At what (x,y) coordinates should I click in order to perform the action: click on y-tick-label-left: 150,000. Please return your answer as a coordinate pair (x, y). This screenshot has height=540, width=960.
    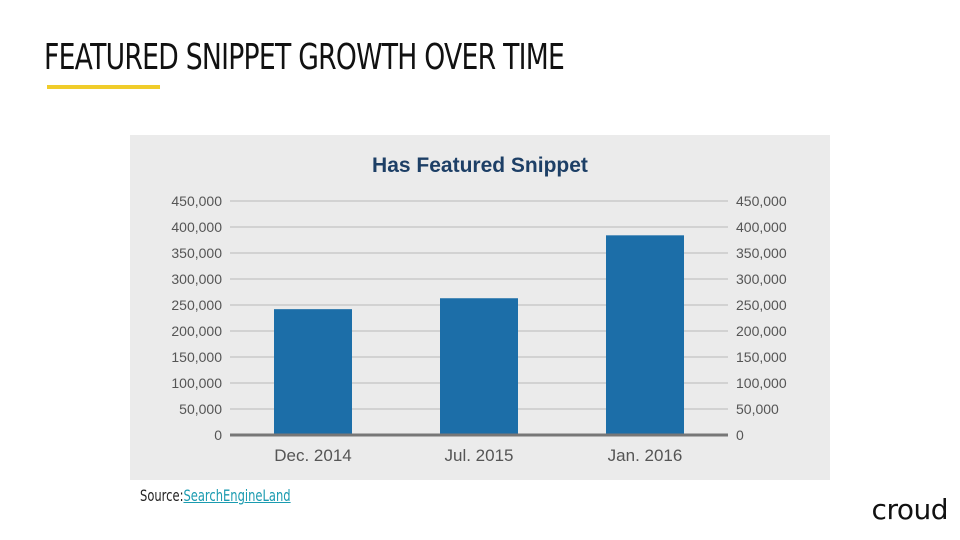
    Looking at the image, I should click on (196, 357).